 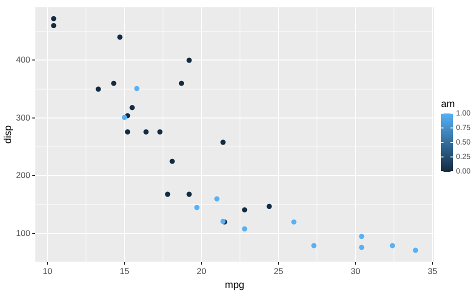 I want to click on y-tick-label: 400, so click(x=23, y=59).